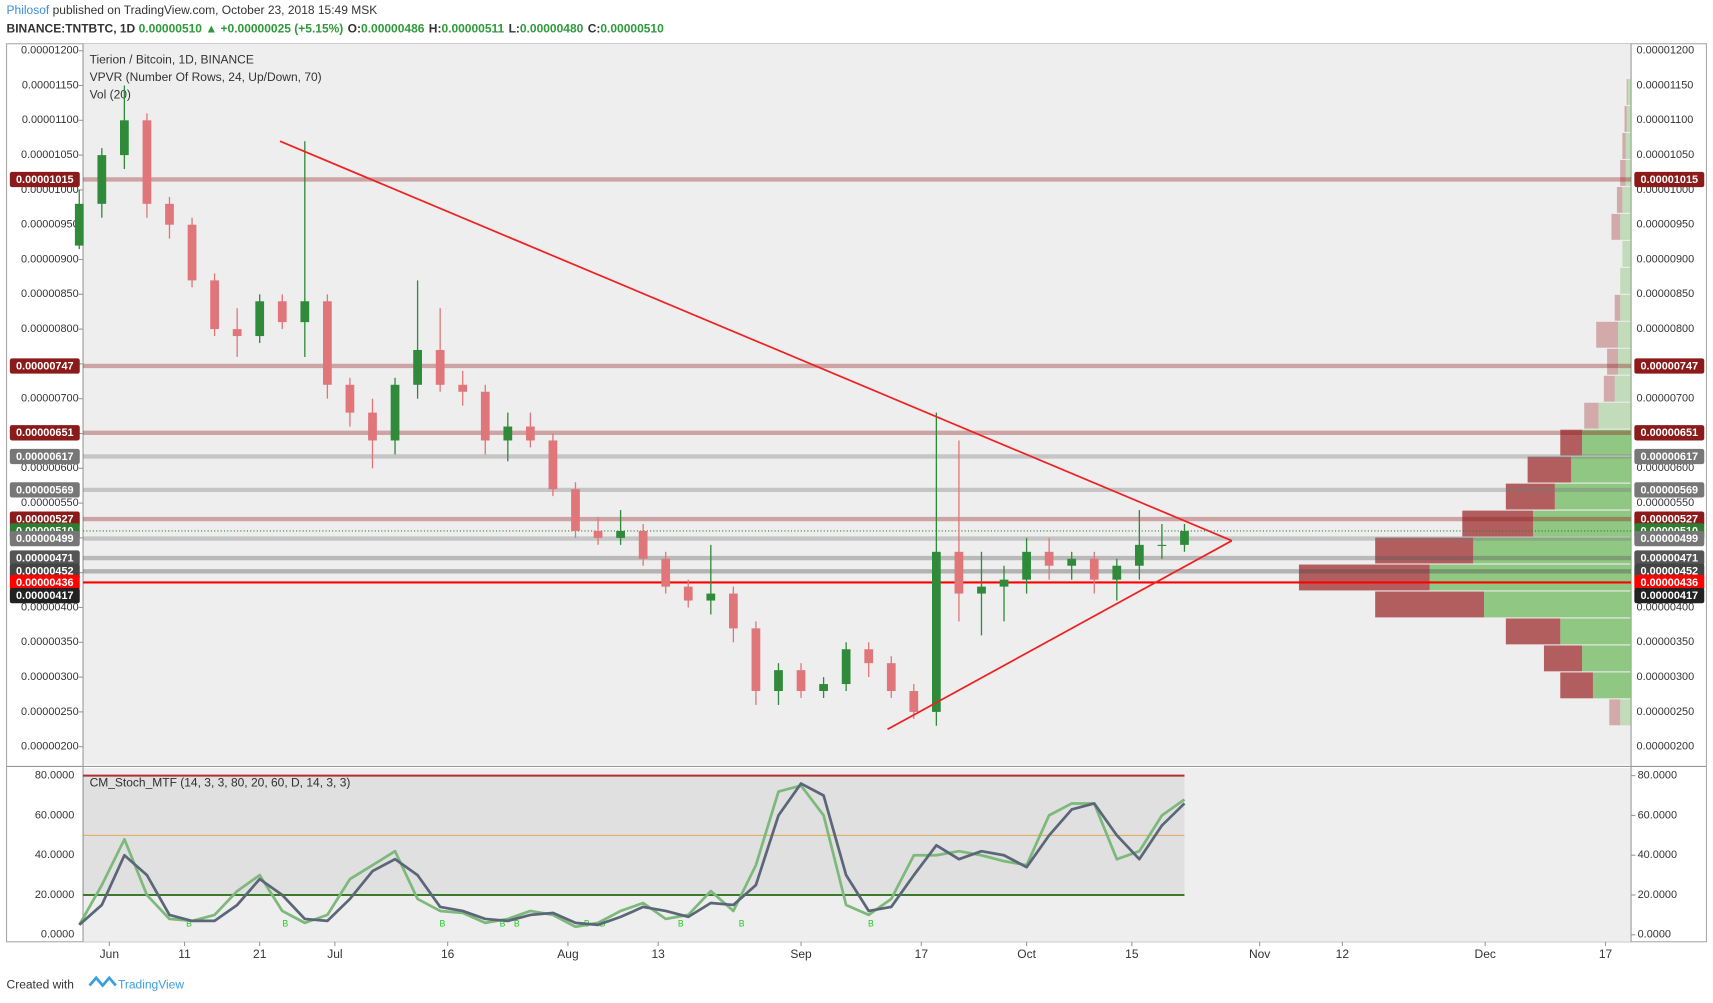 Image resolution: width=1713 pixels, height=1003 pixels. I want to click on y-tick-label: 0.00001100, so click(50, 120).